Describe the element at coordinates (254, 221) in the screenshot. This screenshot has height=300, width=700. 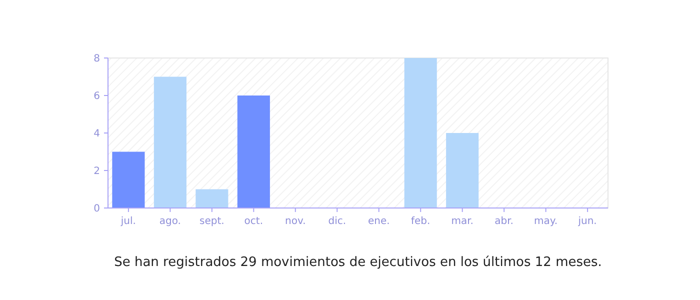
I see `x-tick-label: oct.` at that location.